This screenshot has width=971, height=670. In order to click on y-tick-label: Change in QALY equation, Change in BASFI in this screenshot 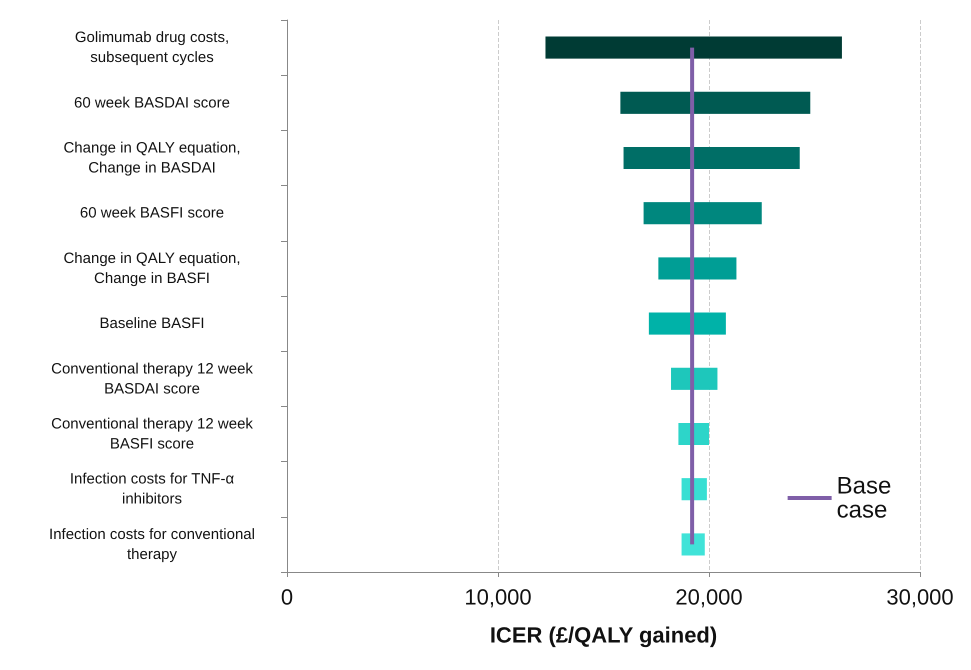, I will do `click(152, 268)`.